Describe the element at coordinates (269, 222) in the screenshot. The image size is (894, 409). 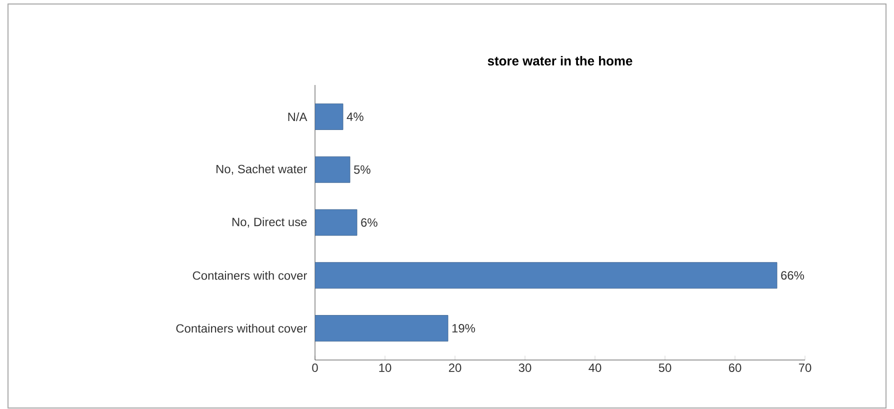
I see `y-tick-label: No, Direct use` at that location.